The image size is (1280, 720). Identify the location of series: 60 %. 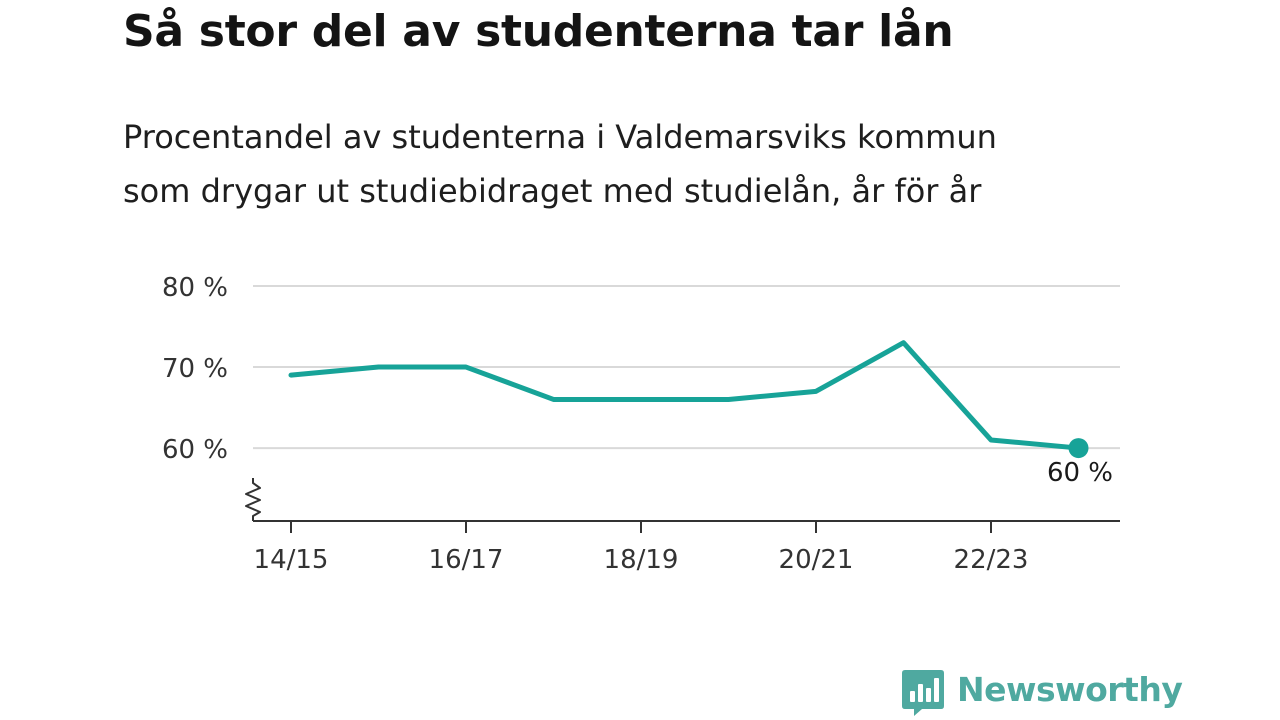
(700, 414).